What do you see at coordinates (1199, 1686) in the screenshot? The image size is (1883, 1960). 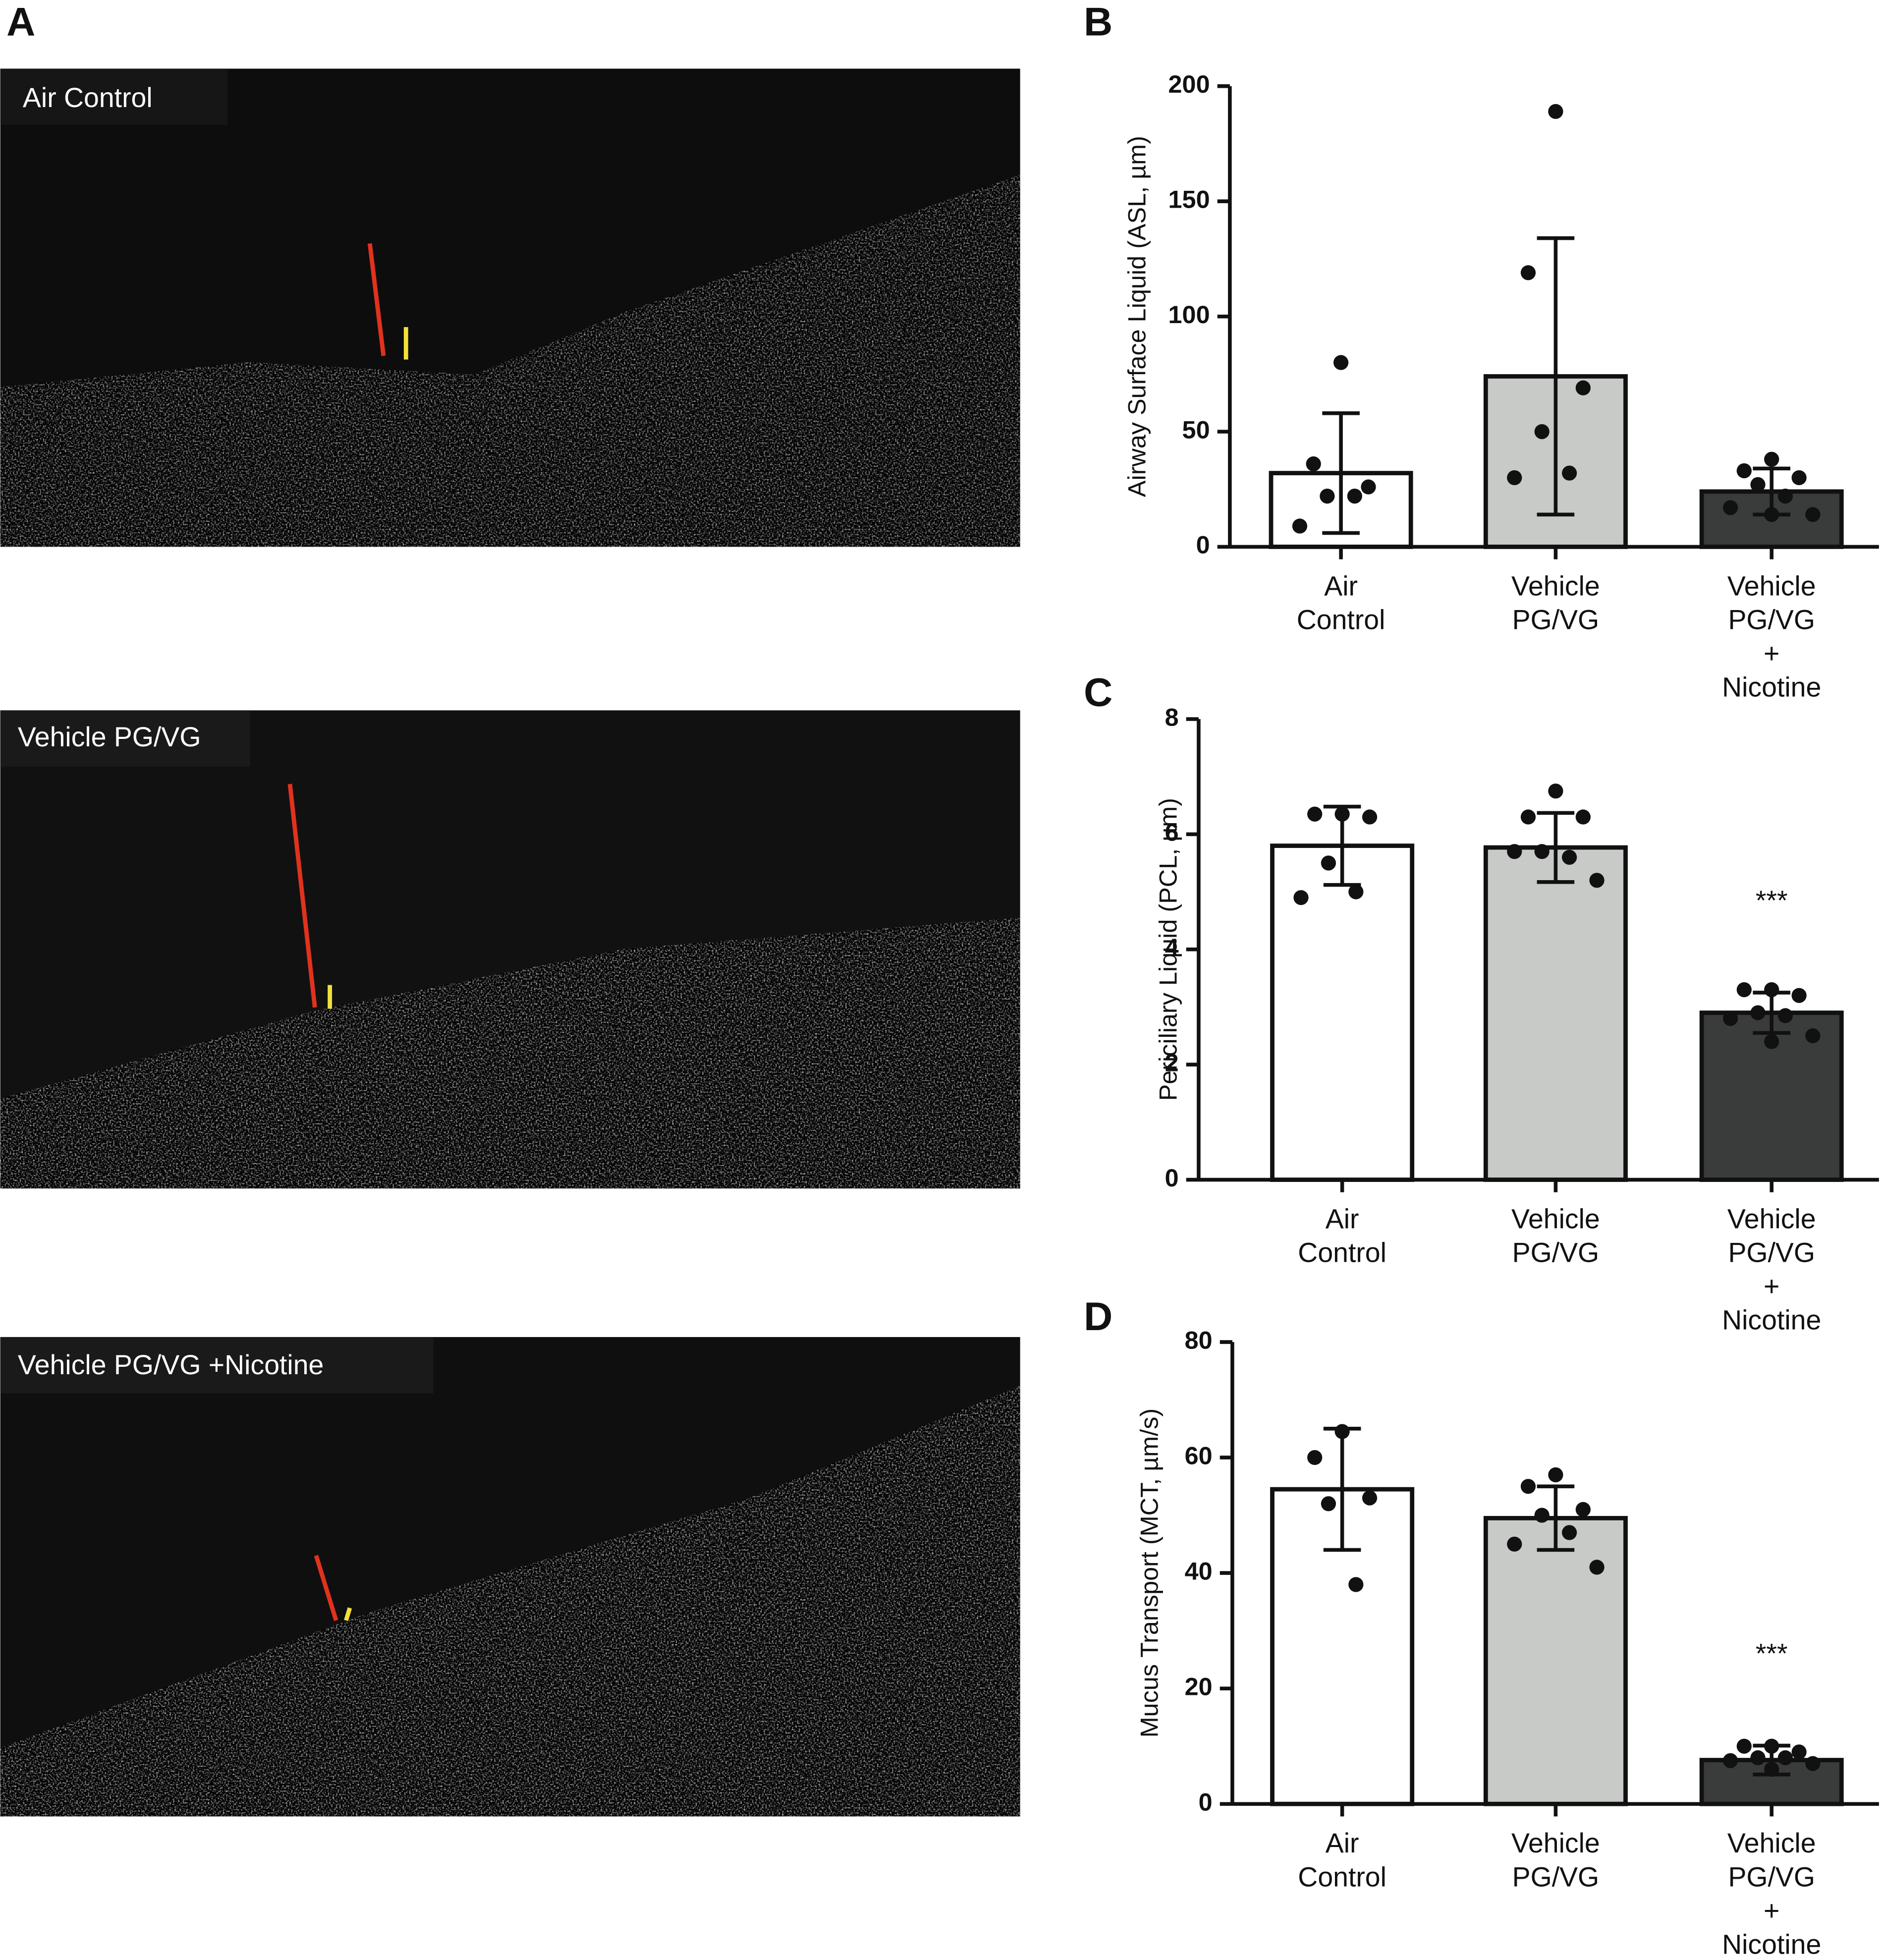 I see `y-tick-label: 20` at bounding box center [1199, 1686].